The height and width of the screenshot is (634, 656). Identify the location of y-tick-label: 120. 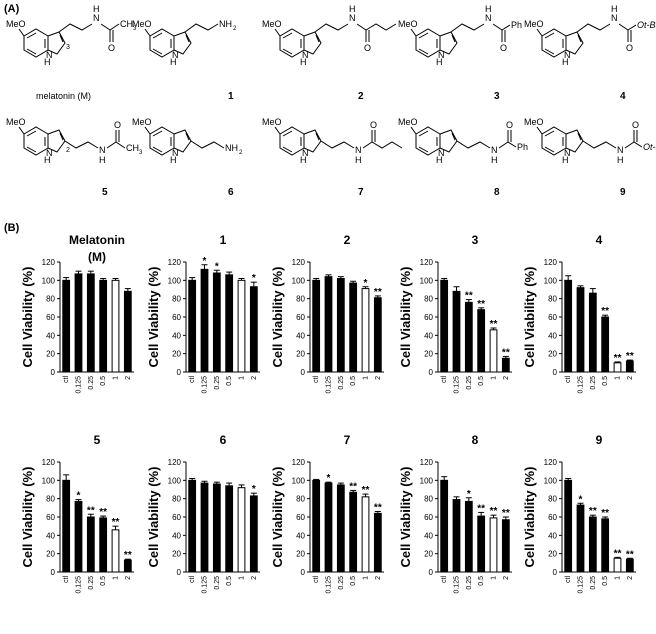
(175, 462).